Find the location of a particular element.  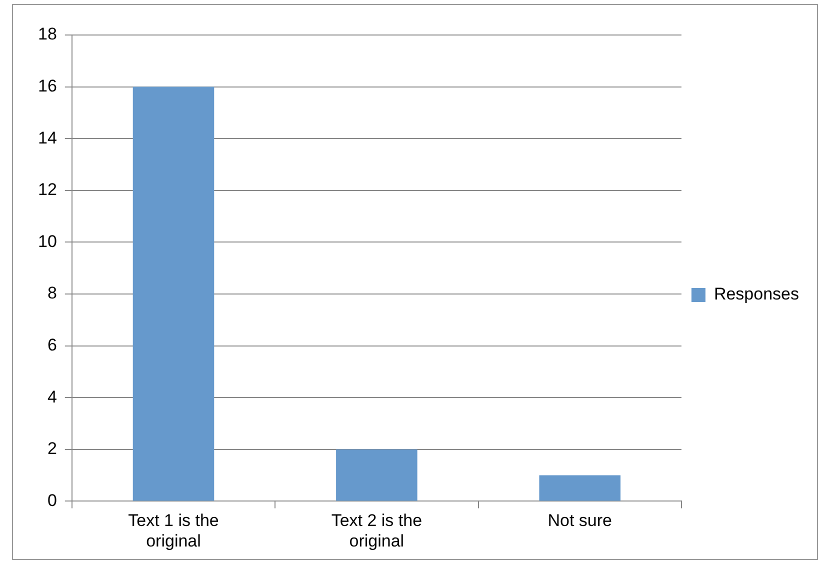

y-tick-label: 0 is located at coordinates (52, 500).